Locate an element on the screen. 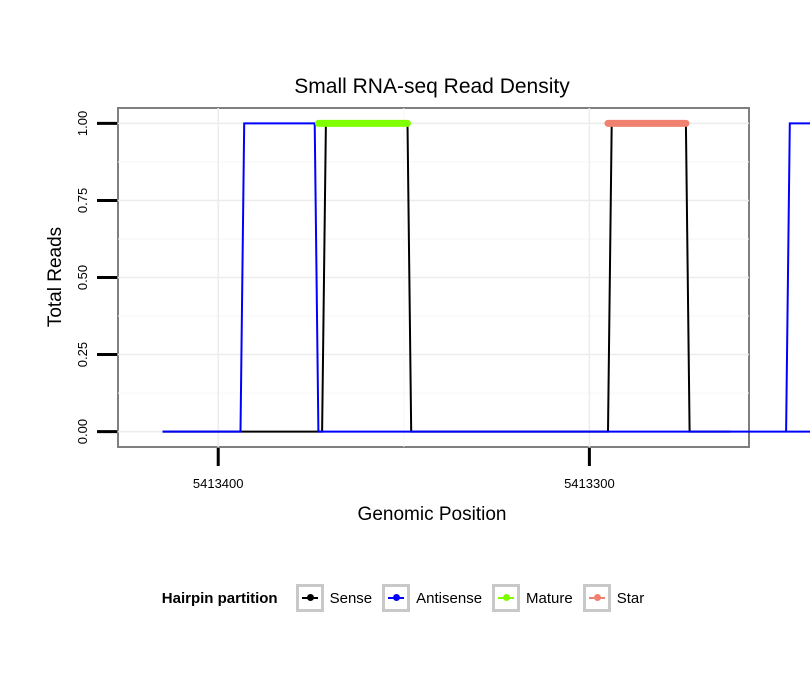 The image size is (810, 690). legend-key-antisense is located at coordinates (396, 598).